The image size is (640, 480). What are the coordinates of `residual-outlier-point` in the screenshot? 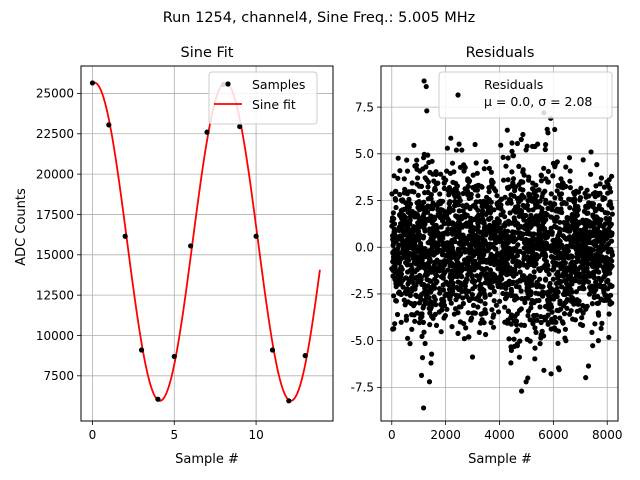 It's located at (426, 86).